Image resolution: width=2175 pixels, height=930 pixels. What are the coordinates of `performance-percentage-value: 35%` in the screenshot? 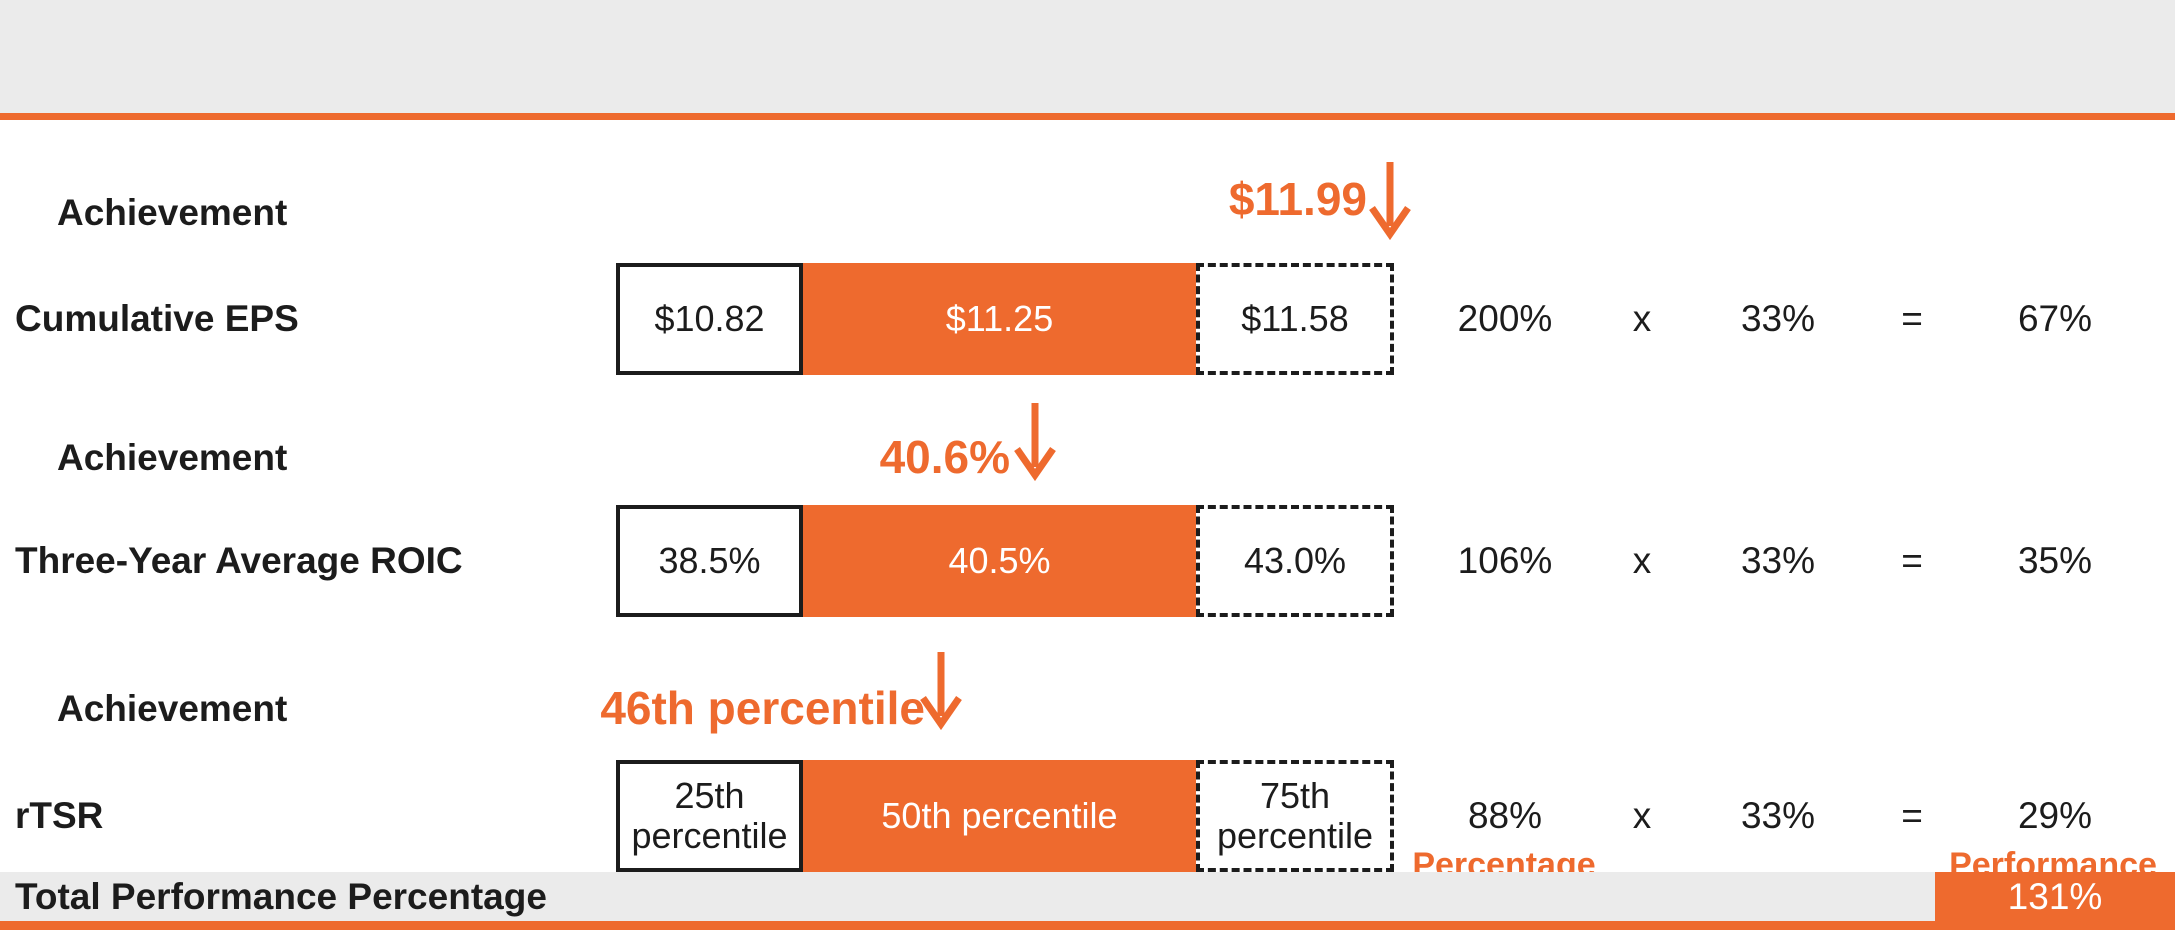 It's located at (2055, 560).